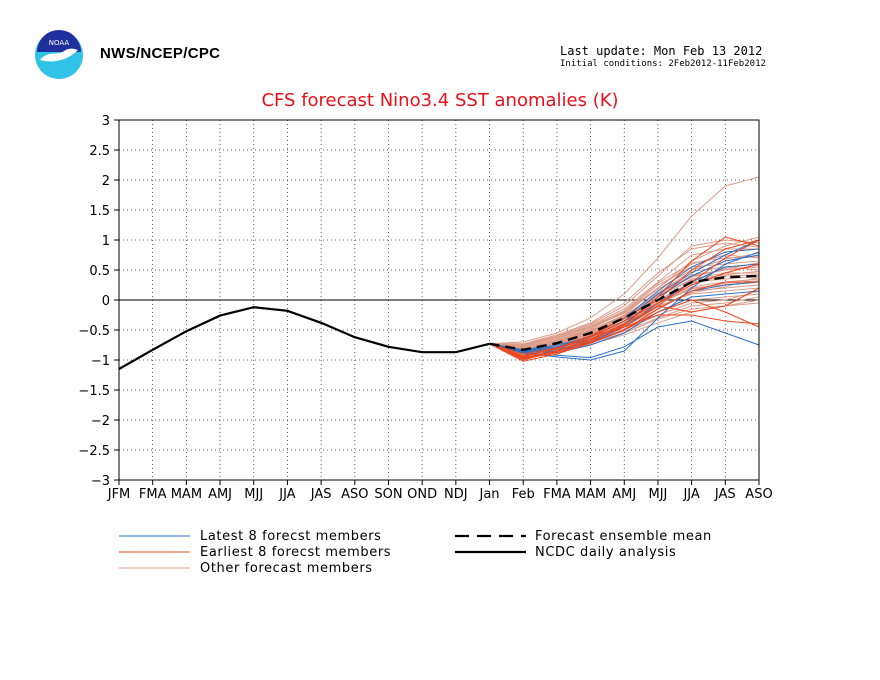  What do you see at coordinates (106, 121) in the screenshot?
I see `y-tick-label: 3` at bounding box center [106, 121].